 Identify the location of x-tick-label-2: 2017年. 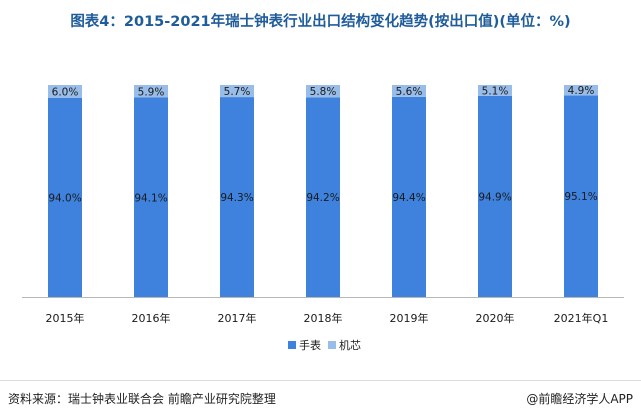
(237, 318).